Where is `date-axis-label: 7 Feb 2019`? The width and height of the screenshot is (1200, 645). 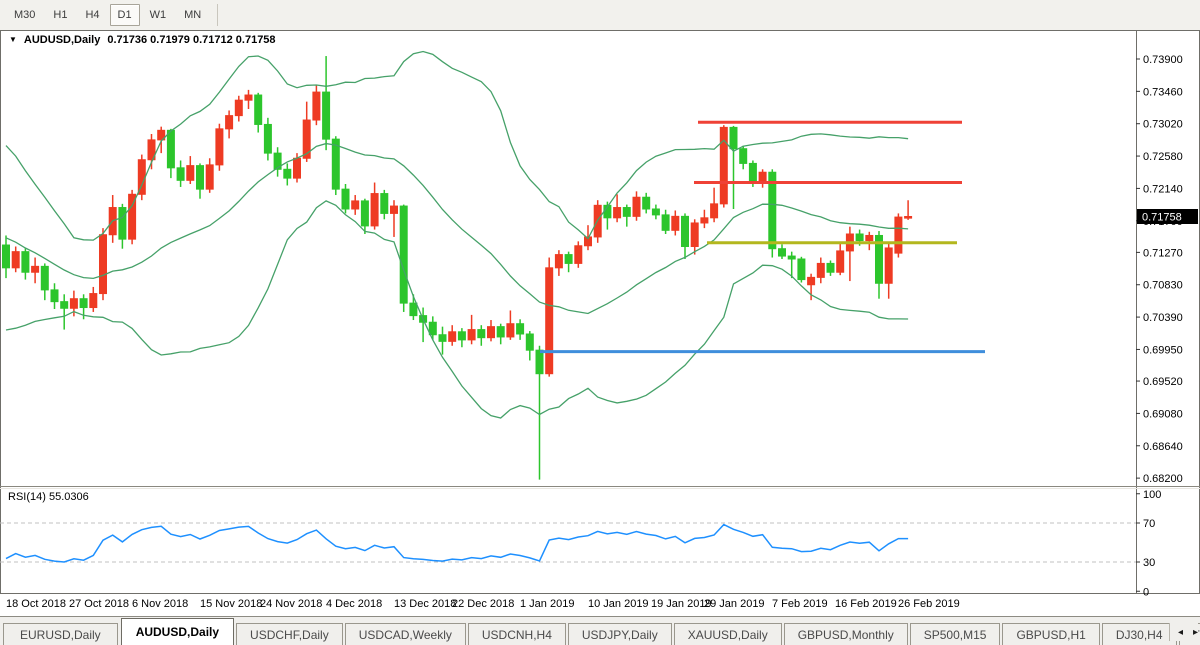
date-axis-label: 7 Feb 2019 is located at coordinates (800, 604).